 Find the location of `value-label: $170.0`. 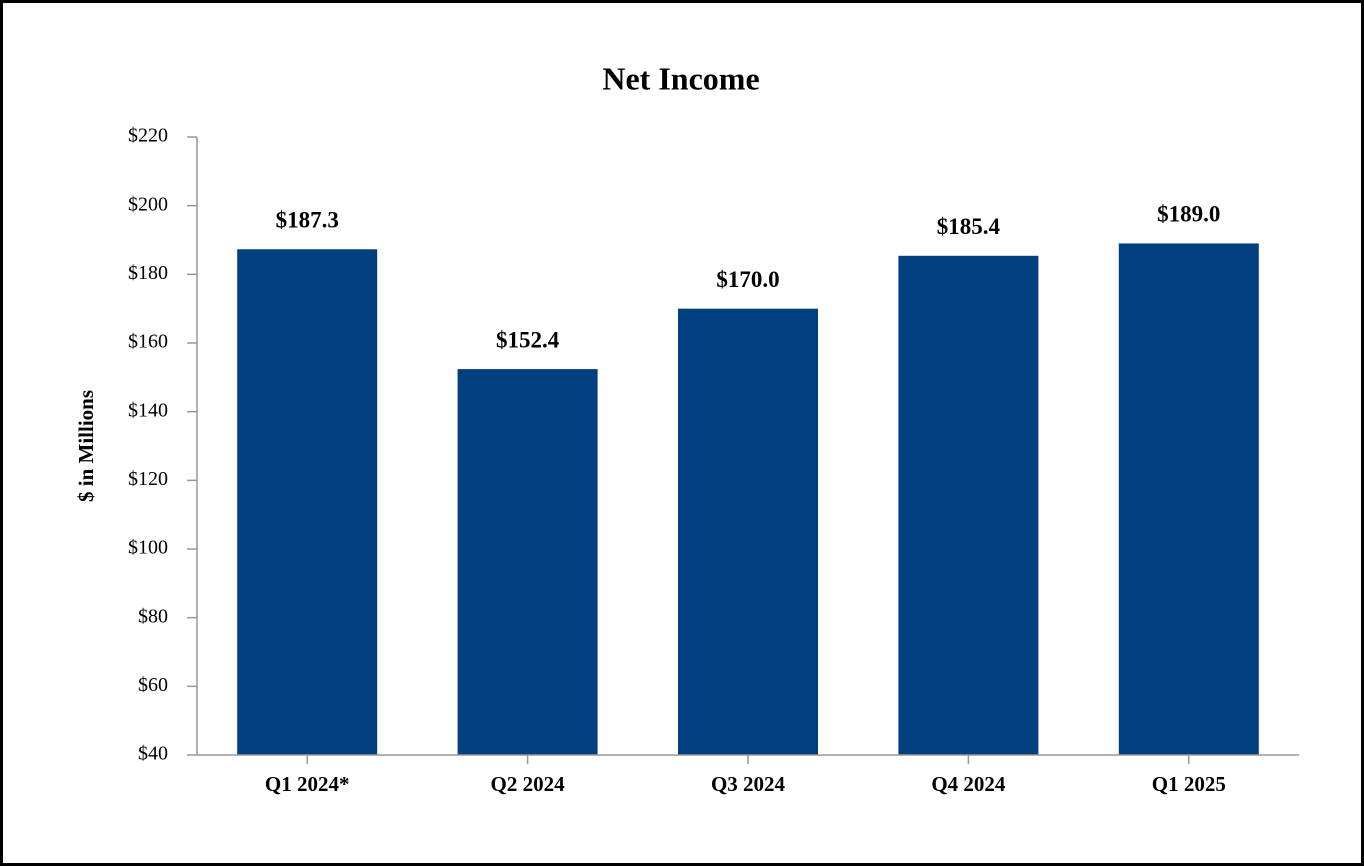

value-label: $170.0 is located at coordinates (747, 279).